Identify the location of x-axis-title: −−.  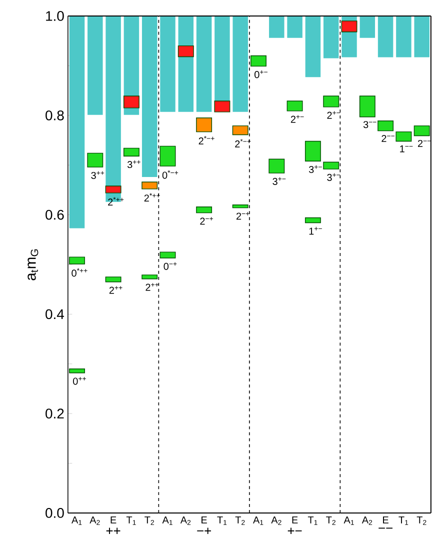
(385, 528).